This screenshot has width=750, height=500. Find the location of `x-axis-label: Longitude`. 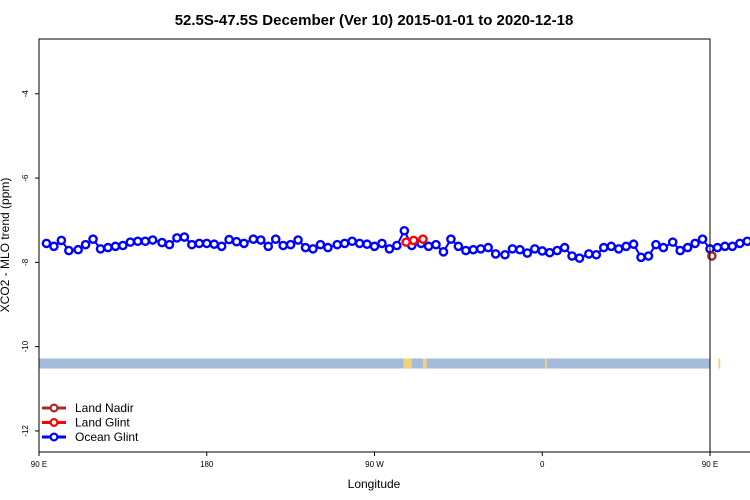

x-axis-label: Longitude is located at coordinates (374, 484).